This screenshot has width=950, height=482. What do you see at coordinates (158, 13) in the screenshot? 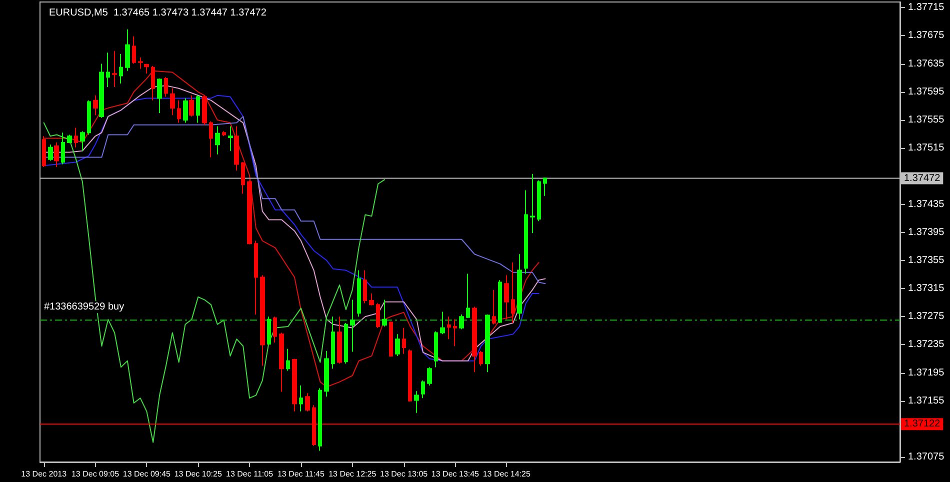
I see `text: EURUSD,M5 1.37465 1.37473 1.37447 1.37472` at bounding box center [158, 13].